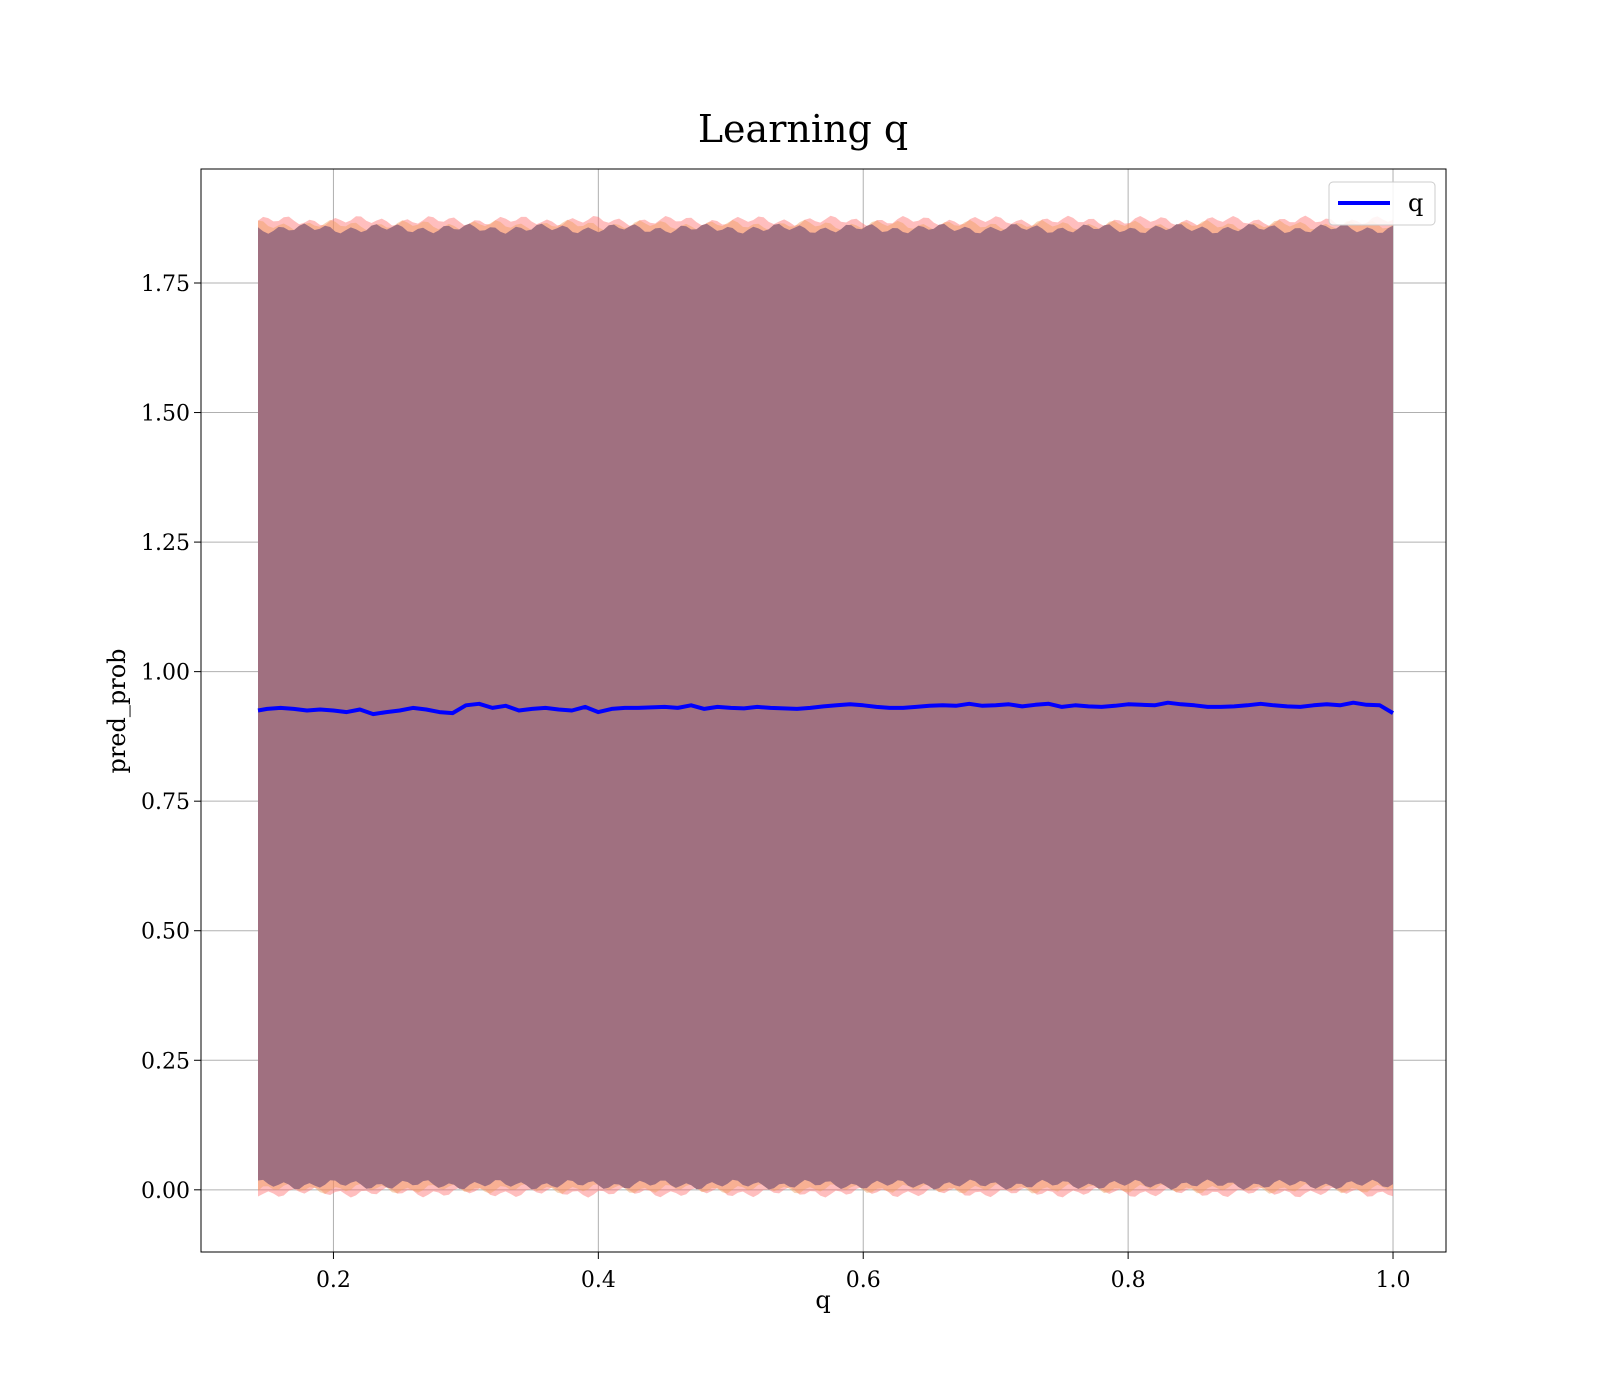 The width and height of the screenshot is (1600, 1400). What do you see at coordinates (1382, 203) in the screenshot?
I see `legend: q` at bounding box center [1382, 203].